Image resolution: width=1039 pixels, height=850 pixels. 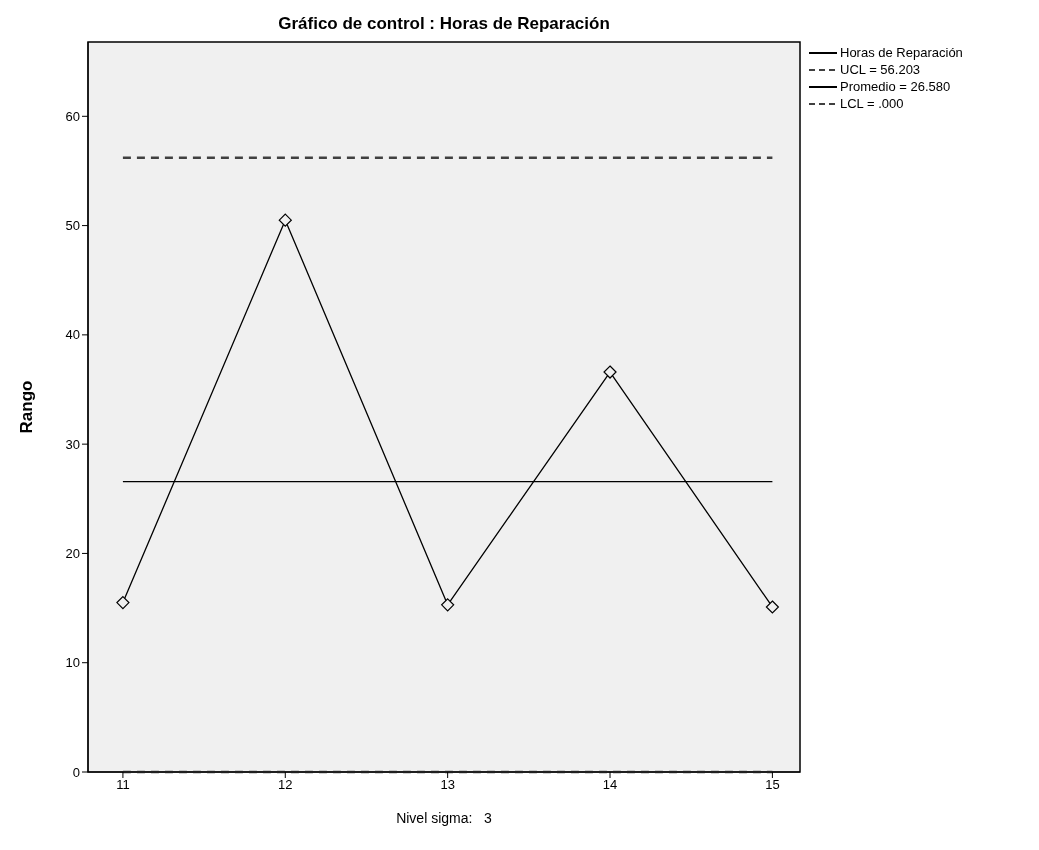 I want to click on y-tick-label: 50, so click(x=72, y=226).